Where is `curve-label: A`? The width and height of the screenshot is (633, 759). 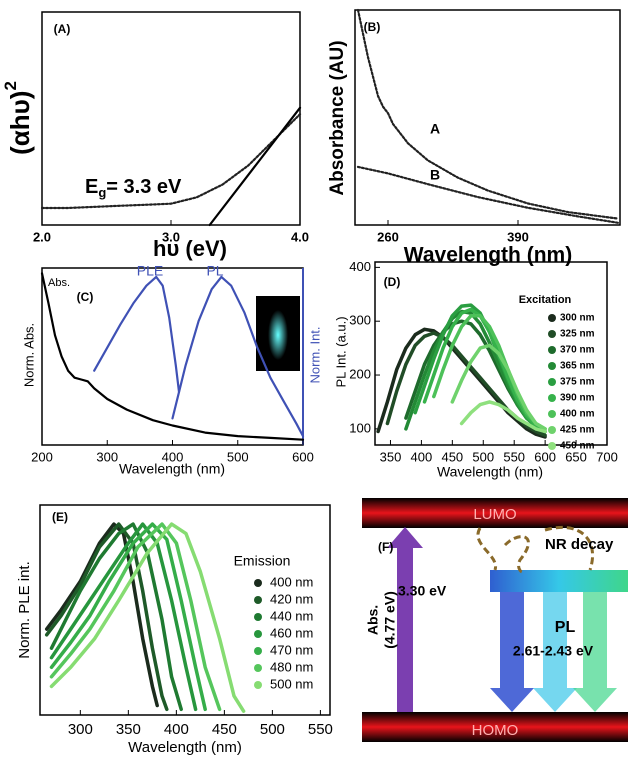 curve-label: A is located at coordinates (435, 129).